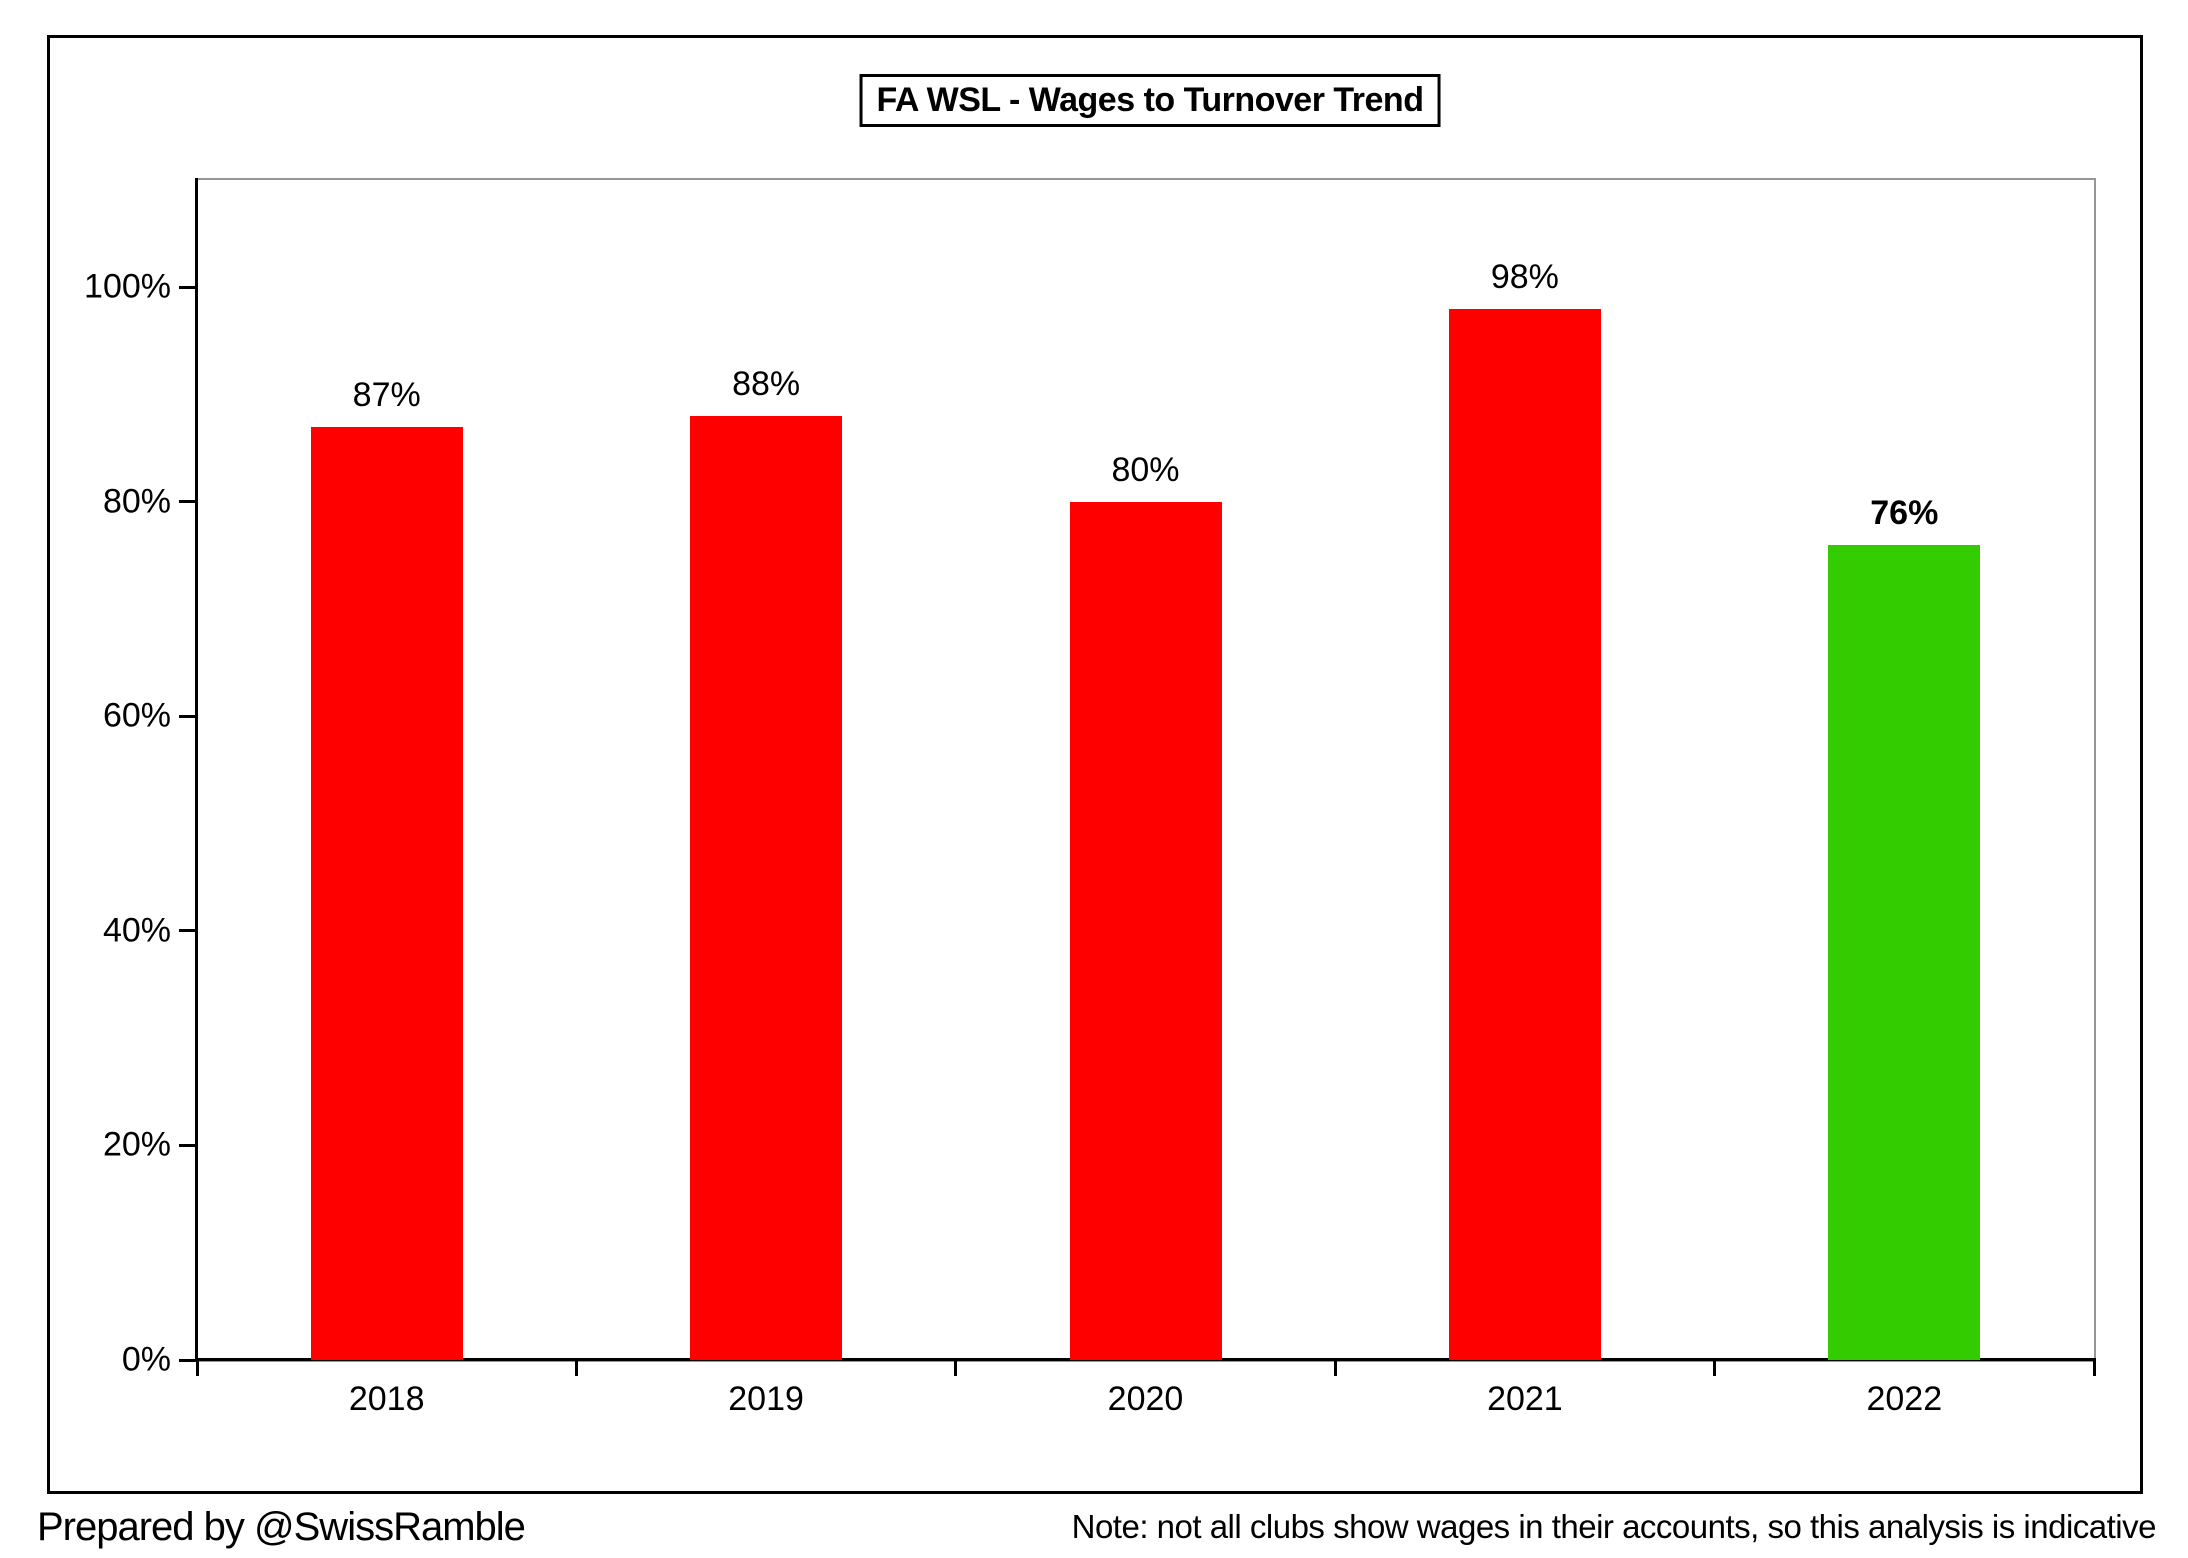 The height and width of the screenshot is (1558, 2188). Describe the element at coordinates (146, 1359) in the screenshot. I see `y-axis-tick-label: 0%` at that location.